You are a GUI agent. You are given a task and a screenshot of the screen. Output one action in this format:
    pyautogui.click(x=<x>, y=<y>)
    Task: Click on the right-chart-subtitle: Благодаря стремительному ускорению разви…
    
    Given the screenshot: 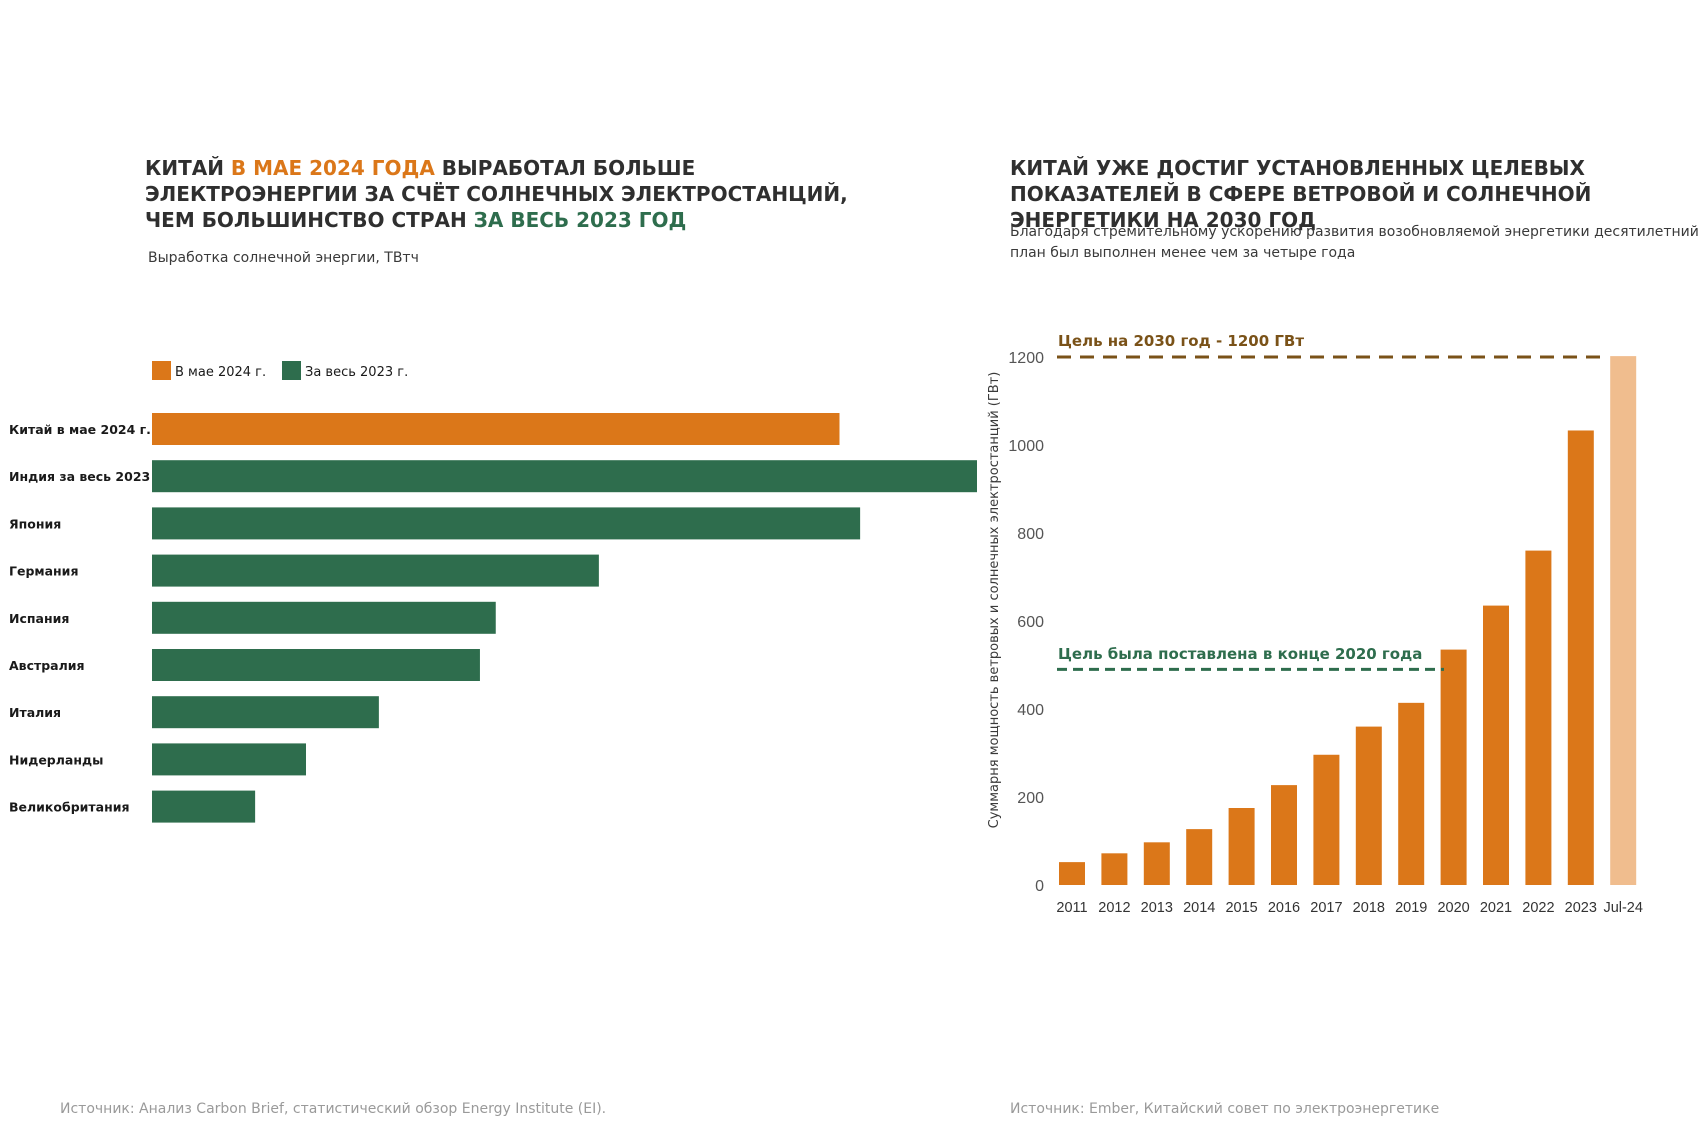 What is the action you would take?
    pyautogui.click(x=1354, y=242)
    